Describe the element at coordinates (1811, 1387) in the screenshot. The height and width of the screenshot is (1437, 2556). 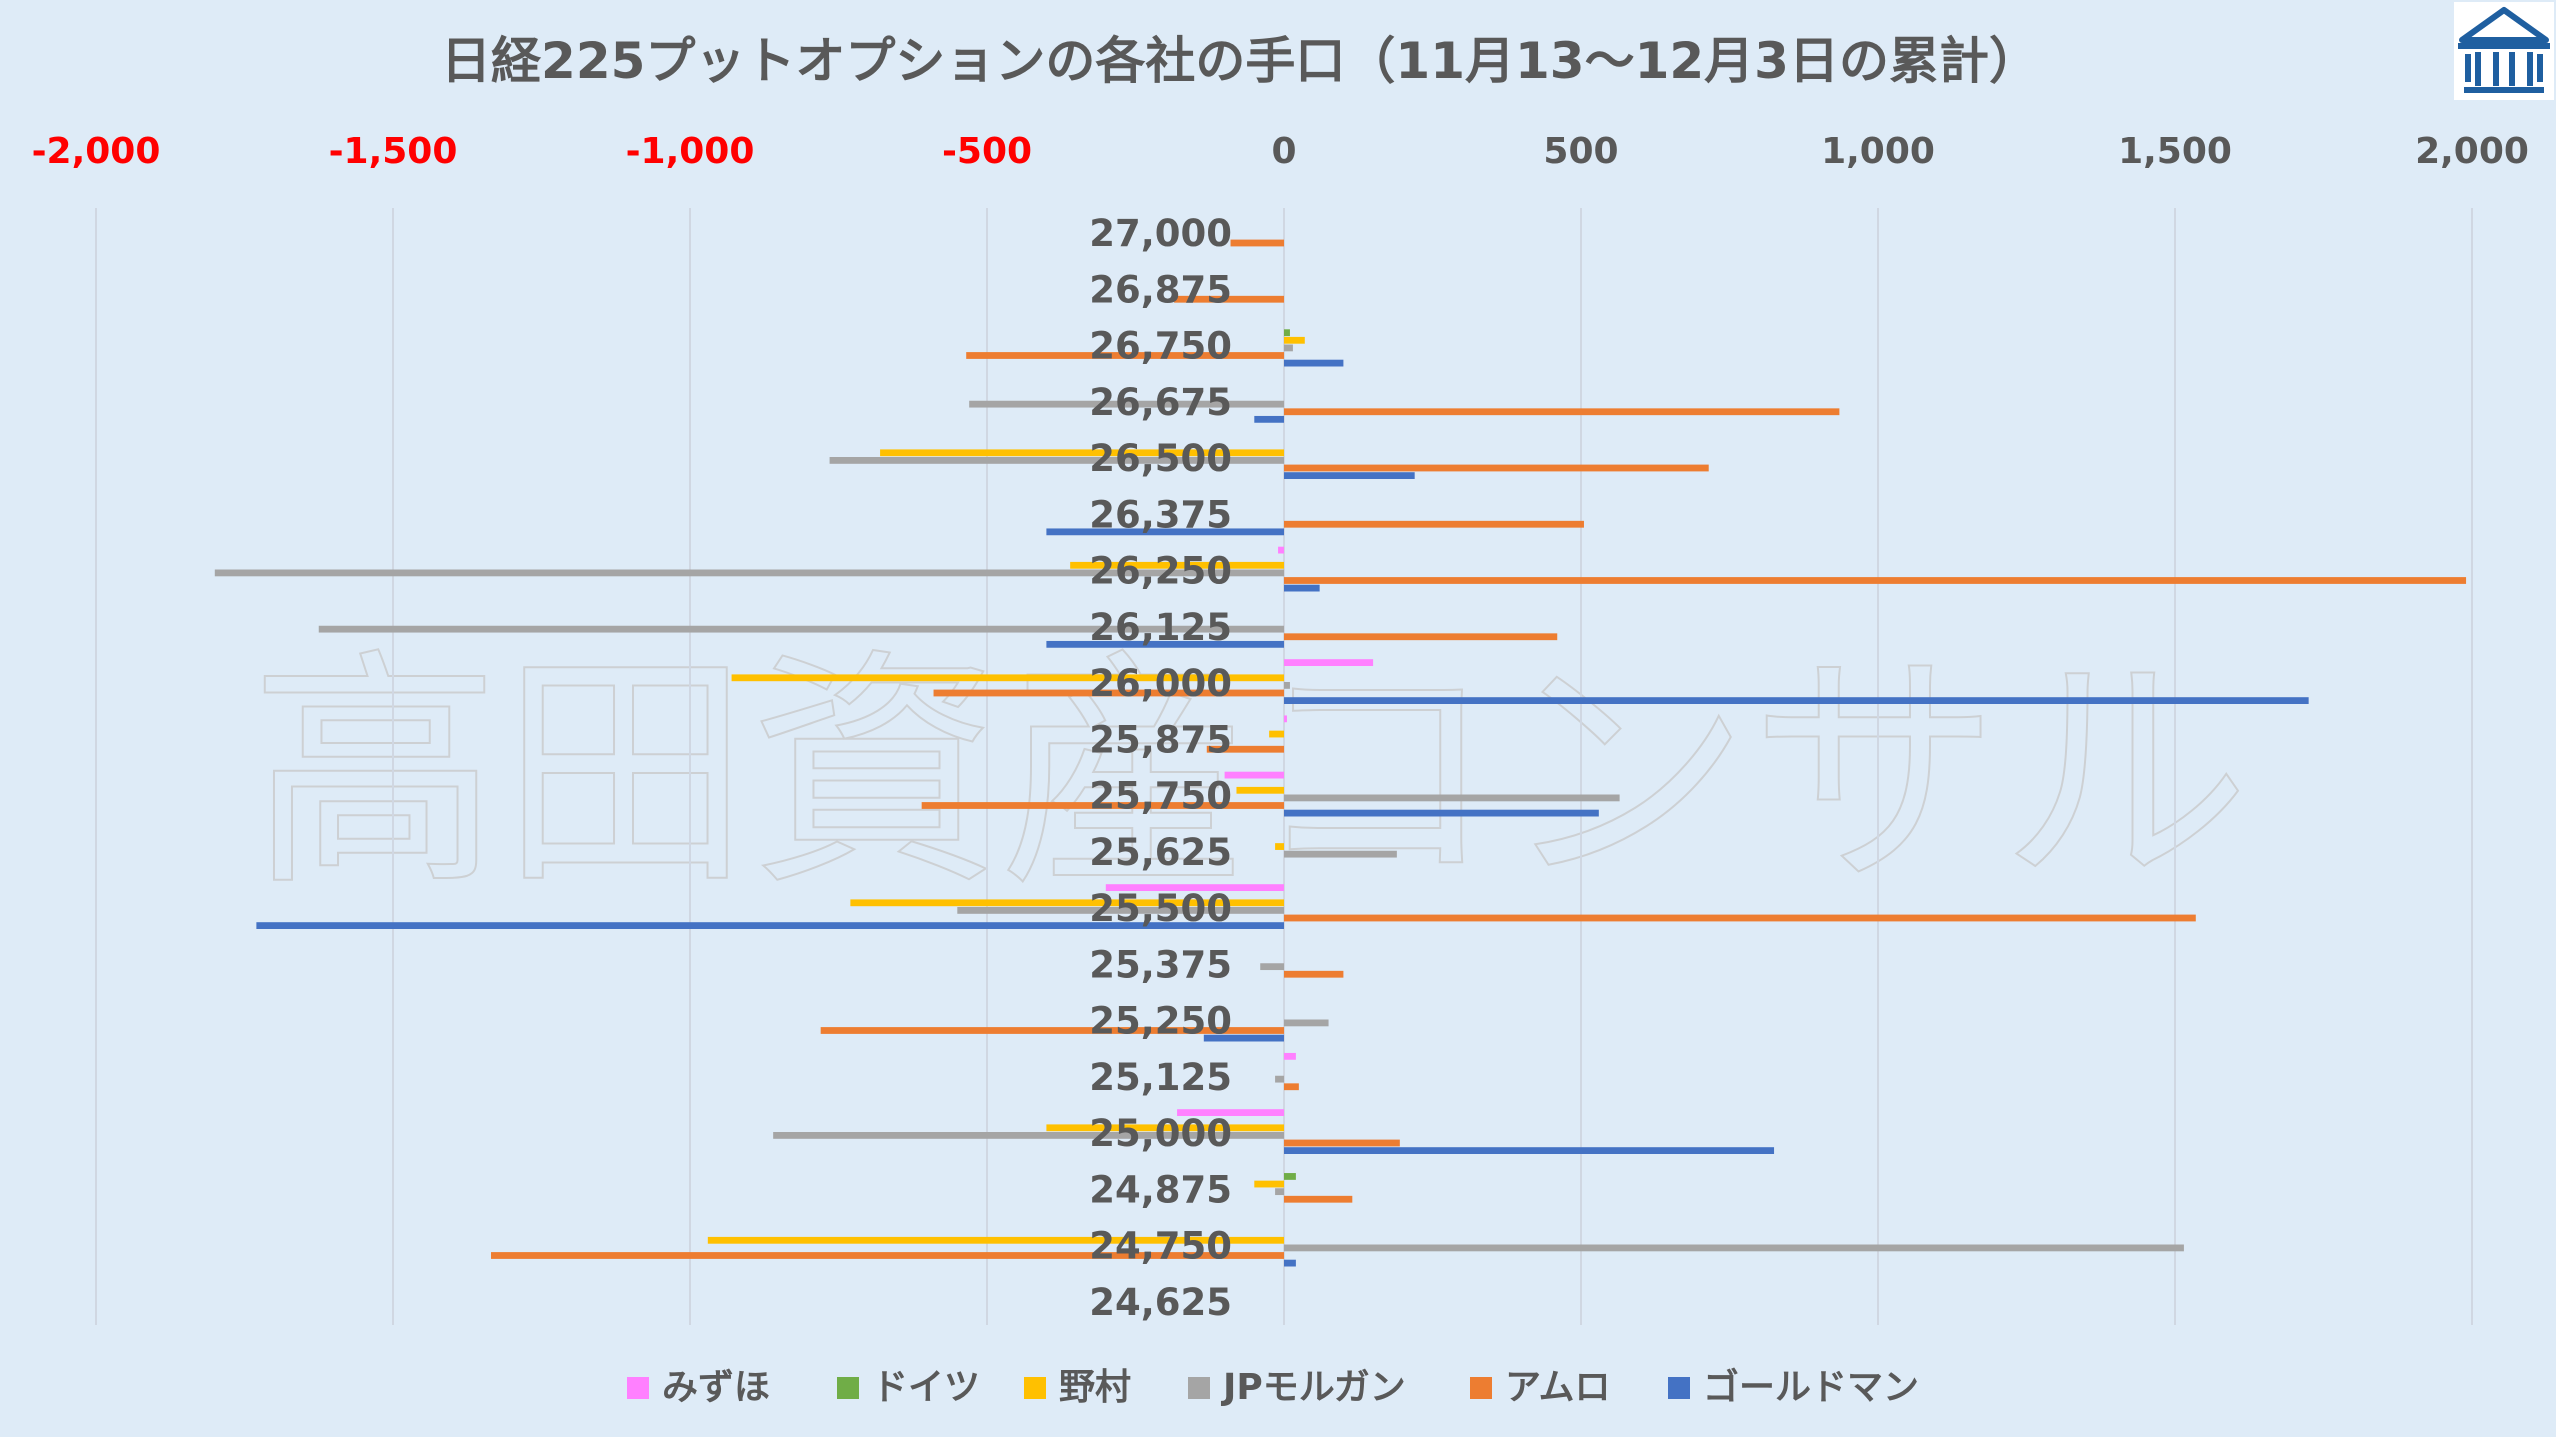
I see `legend-label: ゴールドマン` at that location.